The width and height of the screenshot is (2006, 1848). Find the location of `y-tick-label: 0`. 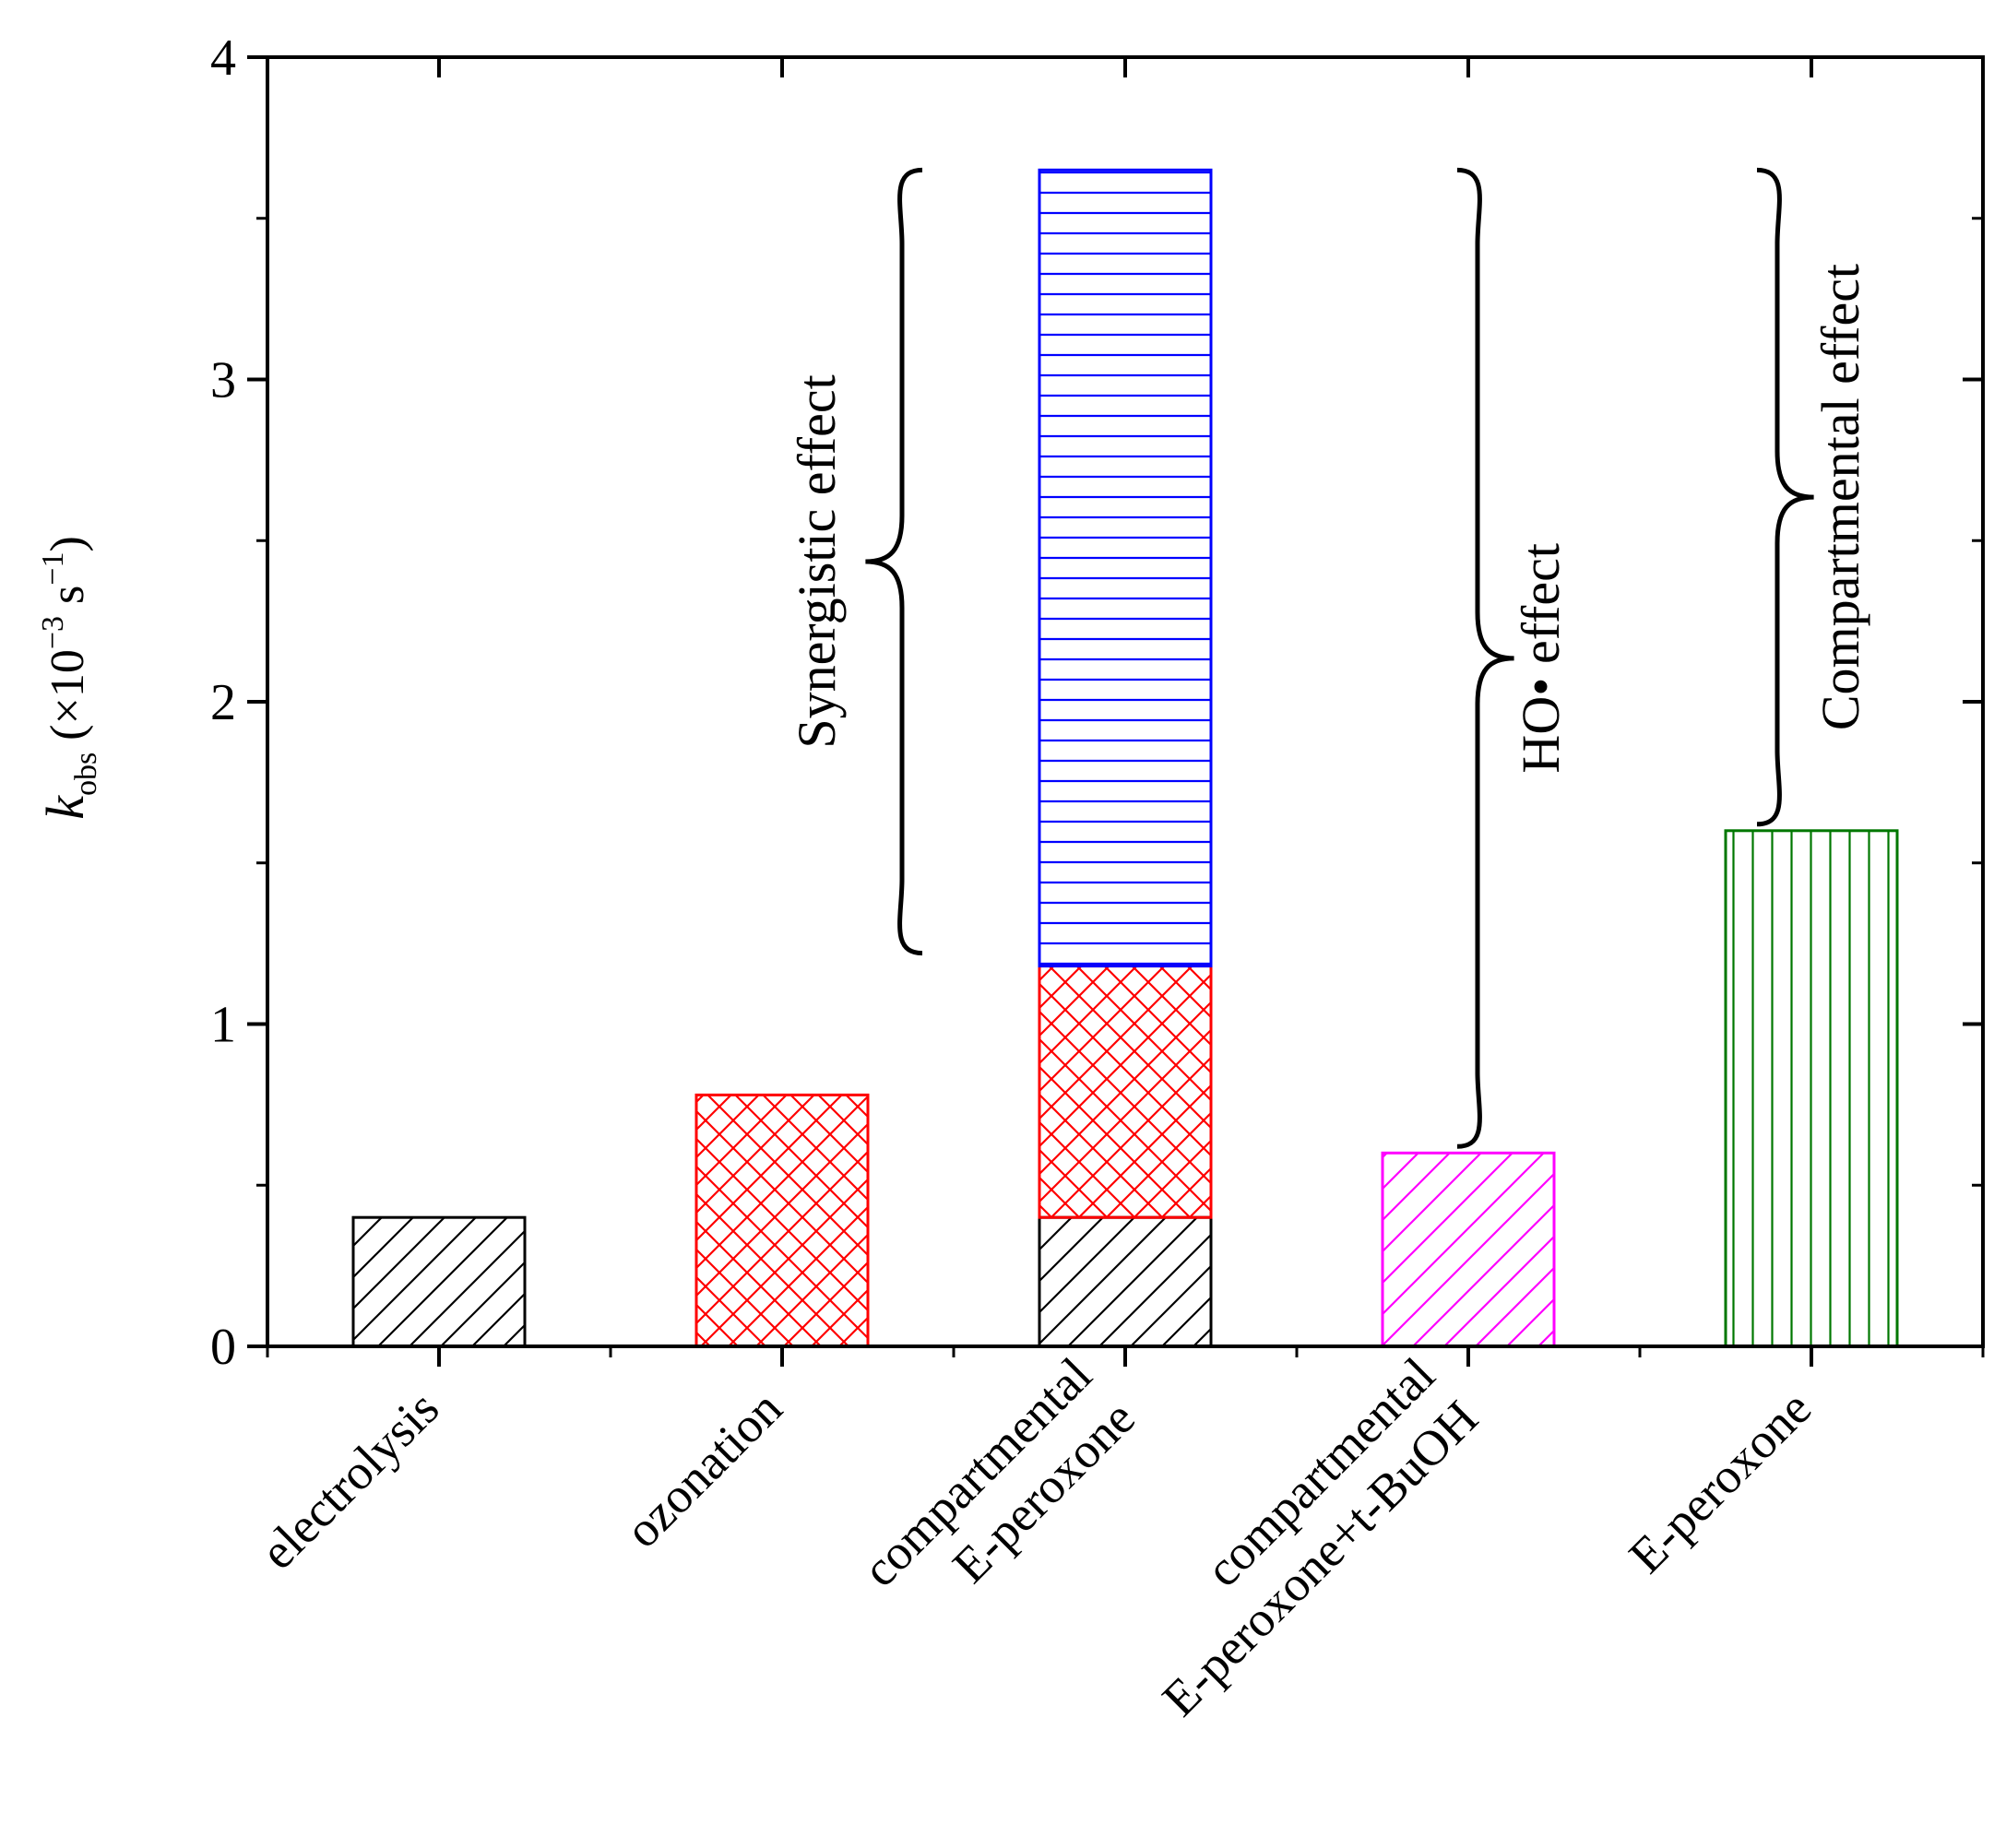

y-tick-label: 0 is located at coordinates (223, 1347).